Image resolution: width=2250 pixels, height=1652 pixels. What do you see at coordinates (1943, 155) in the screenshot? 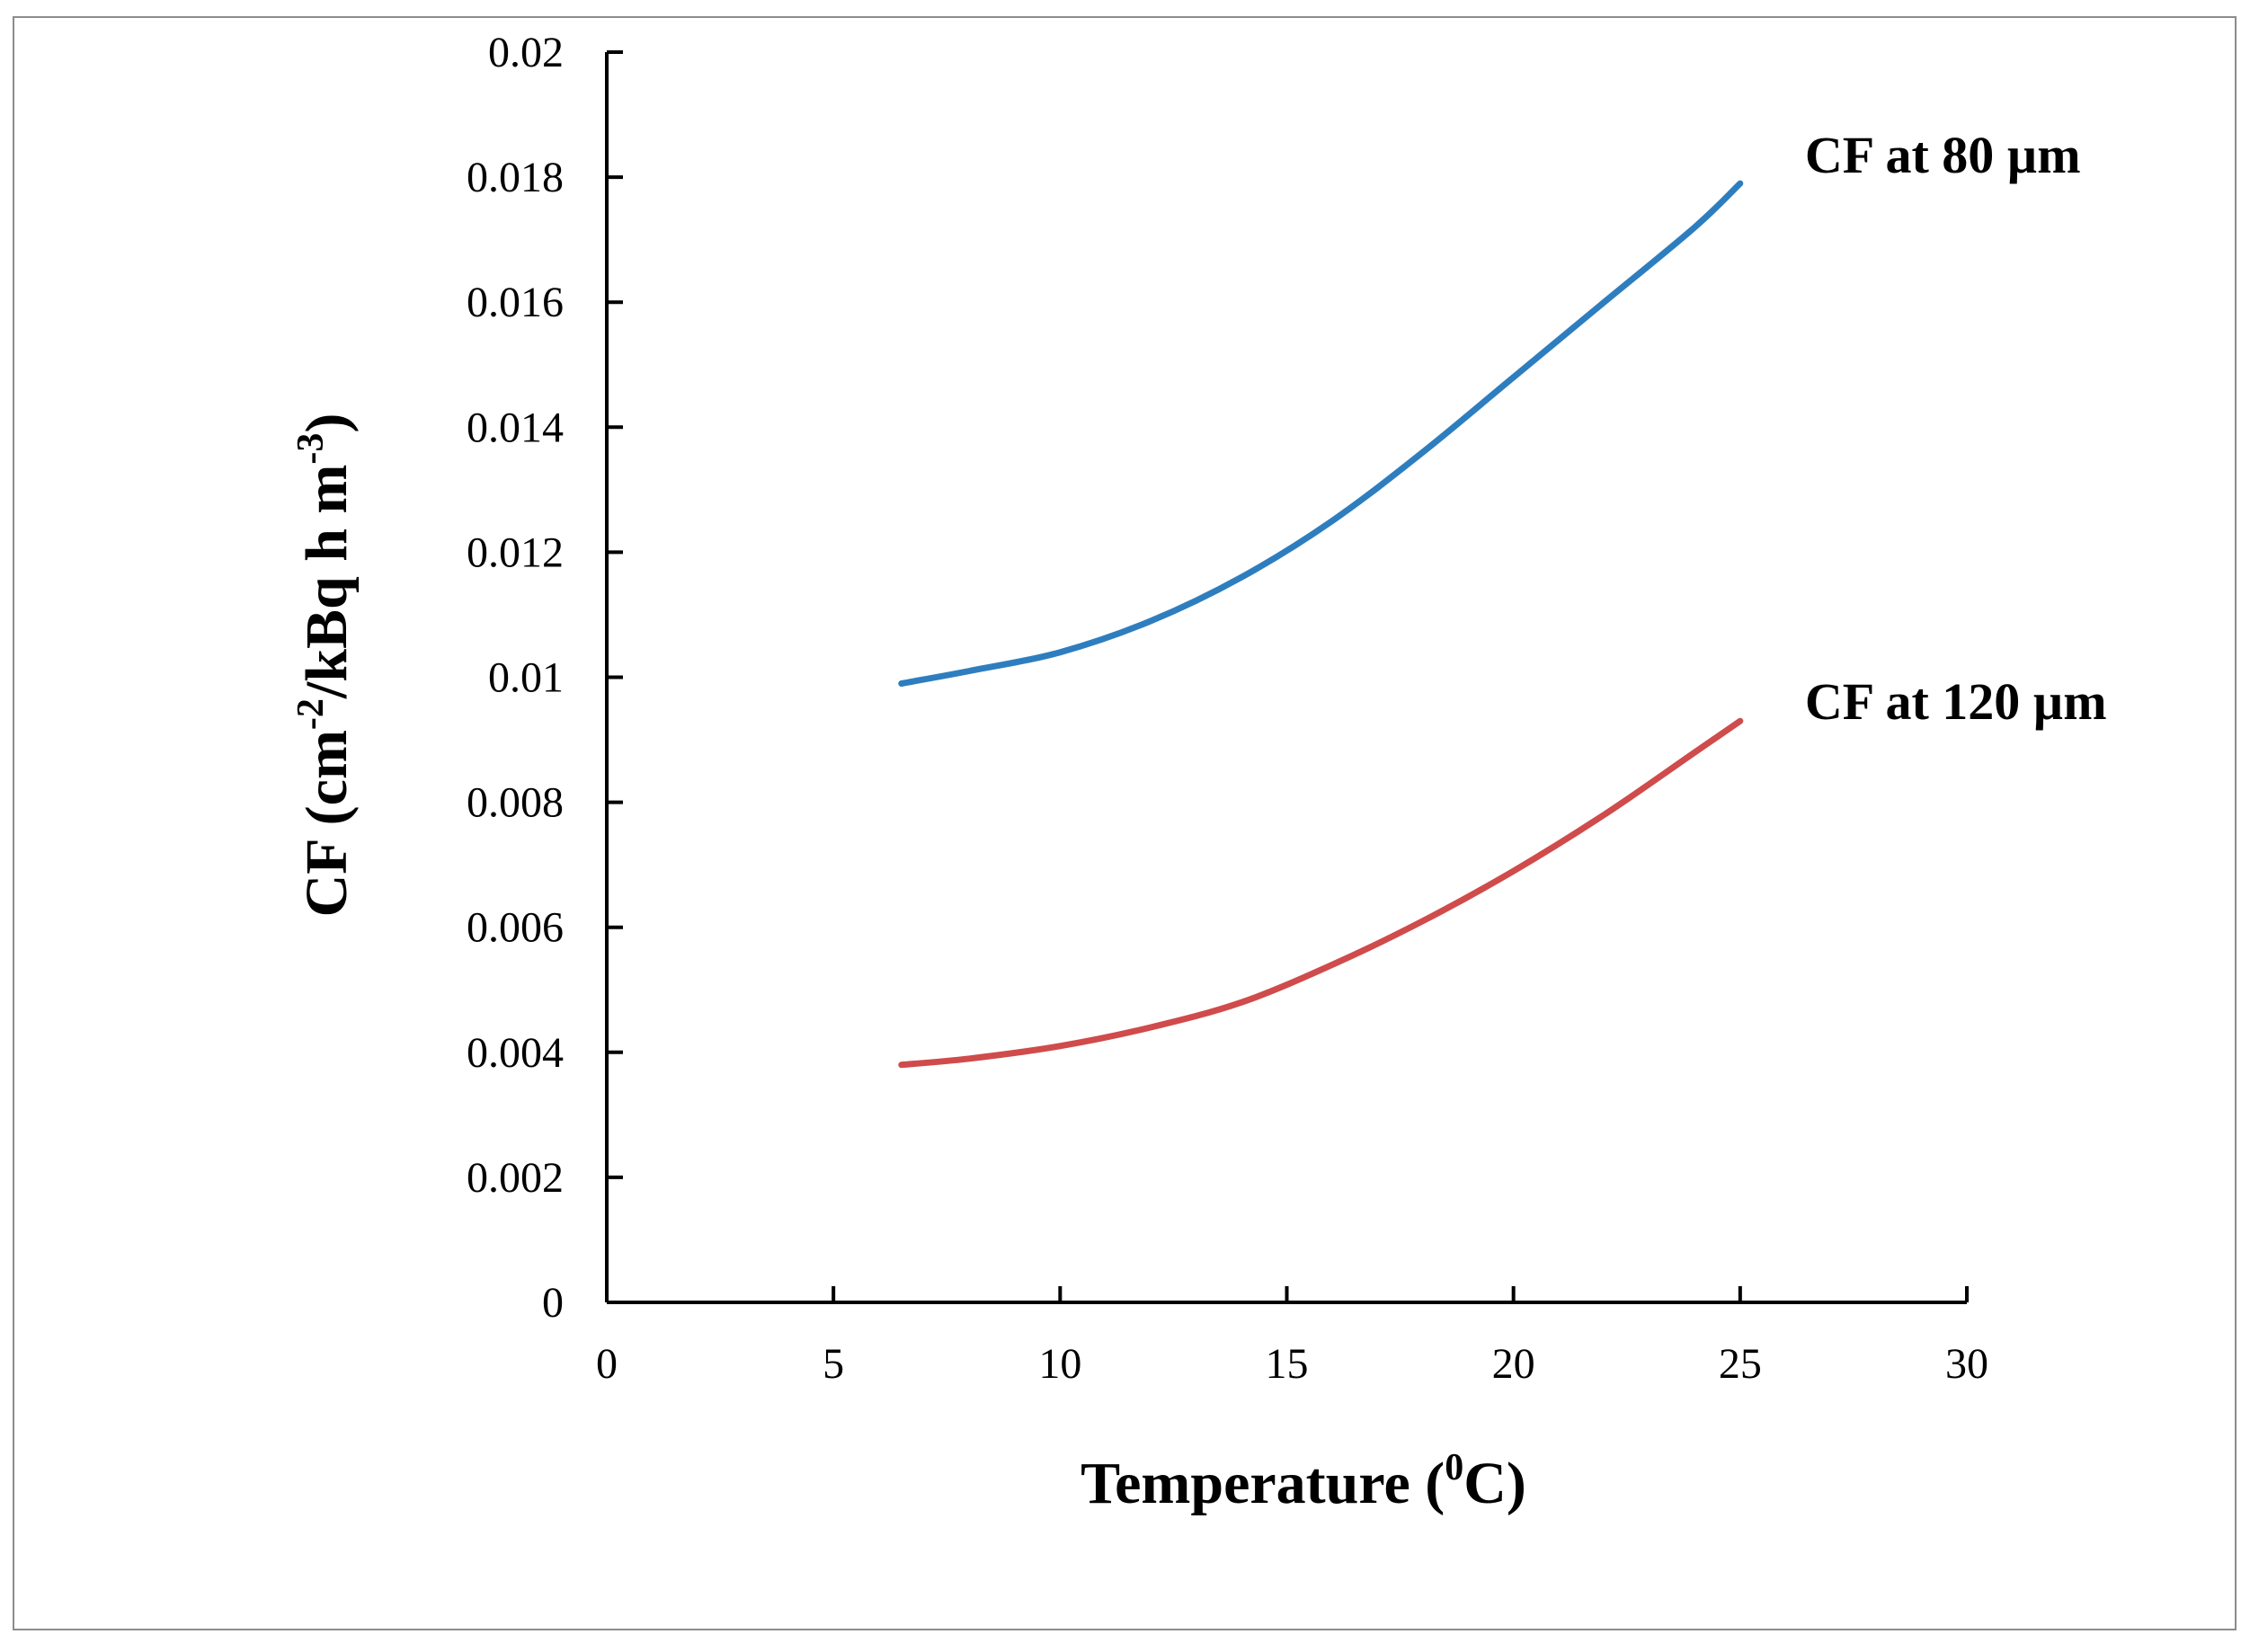
I see `series-label-1: CF at 80 µm` at bounding box center [1943, 155].